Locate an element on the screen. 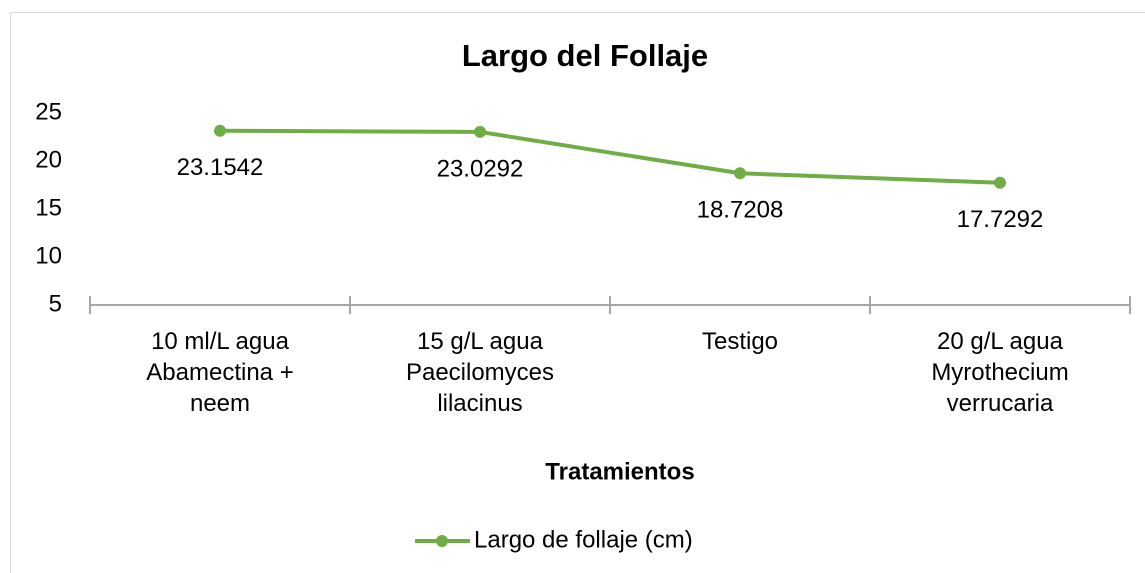 This screenshot has height=573, width=1145. y-tick-label: 20 is located at coordinates (48, 159).